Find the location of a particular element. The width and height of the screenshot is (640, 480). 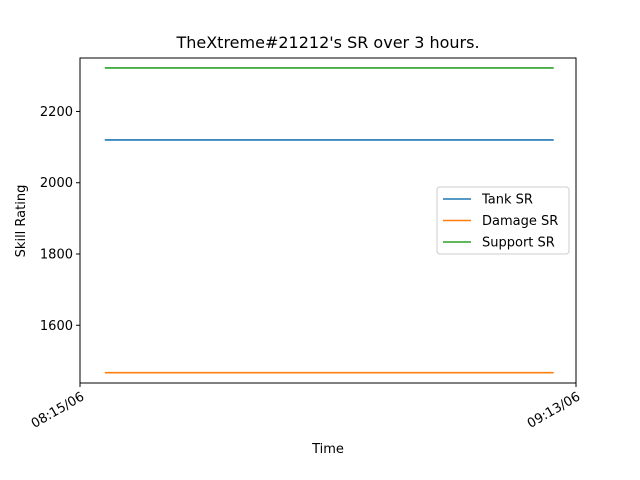

legend-frame is located at coordinates (503, 220).